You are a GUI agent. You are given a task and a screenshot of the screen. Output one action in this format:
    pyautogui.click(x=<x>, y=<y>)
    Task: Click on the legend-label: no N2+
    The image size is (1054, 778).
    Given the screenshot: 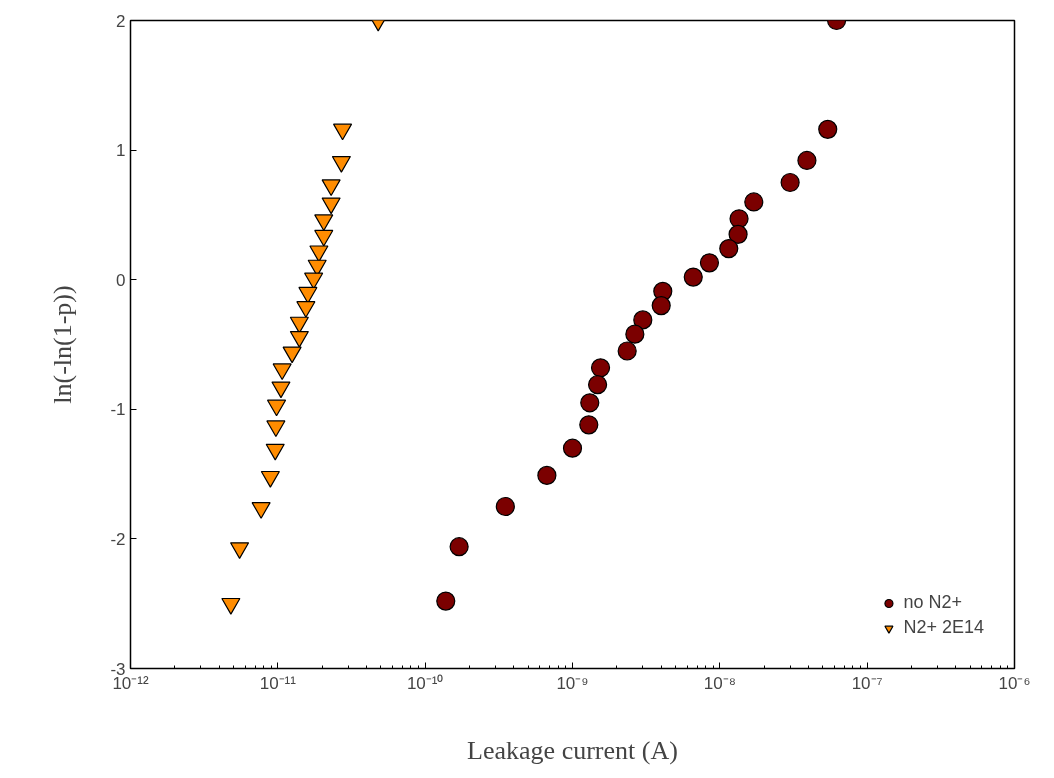 What is the action you would take?
    pyautogui.click(x=932, y=602)
    